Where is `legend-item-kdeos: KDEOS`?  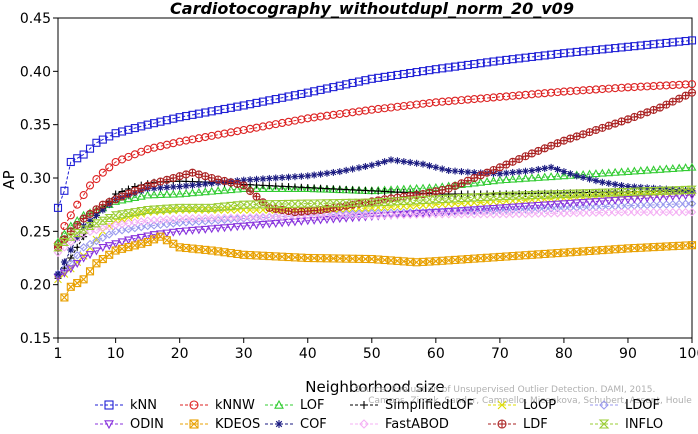 legend-item-kdeos: KDEOS is located at coordinates (220, 424).